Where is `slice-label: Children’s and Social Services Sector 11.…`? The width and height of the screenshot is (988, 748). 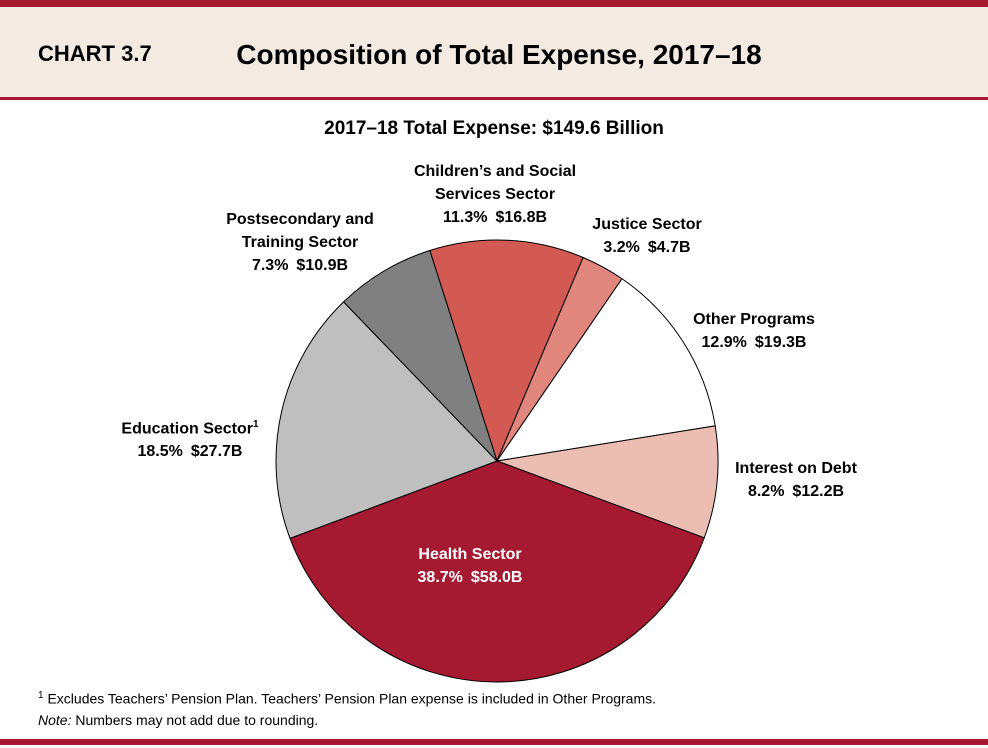 slice-label: Children’s and Social Services Sector 11.… is located at coordinates (495, 194).